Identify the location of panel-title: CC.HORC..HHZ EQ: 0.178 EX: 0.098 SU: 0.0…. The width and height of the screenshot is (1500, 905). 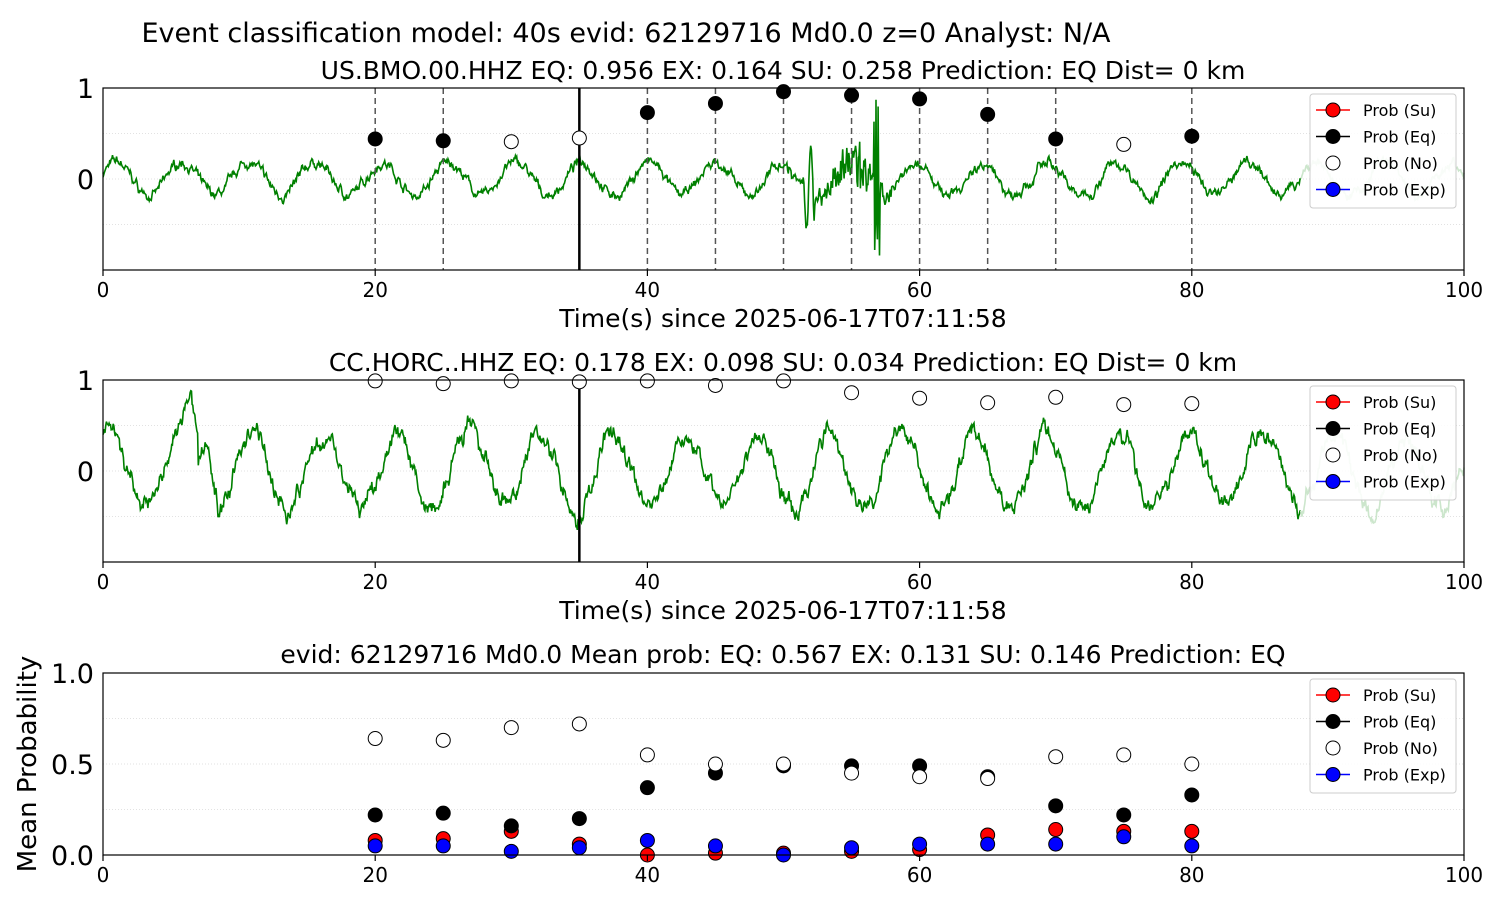
(783, 362).